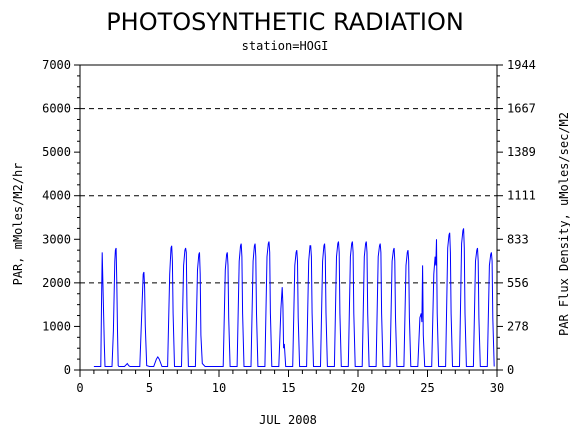 The height and width of the screenshot is (430, 570). I want to click on x-axis-label: JUL 2008, so click(288, 420).